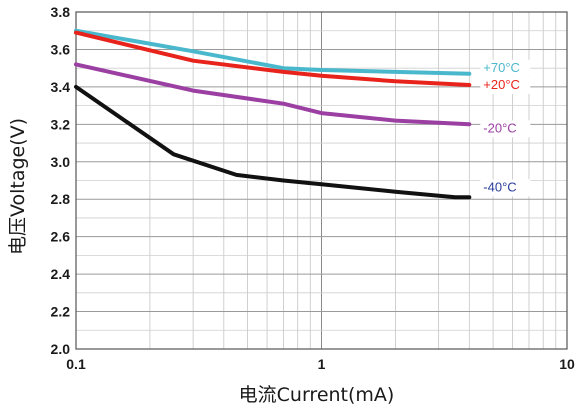 The height and width of the screenshot is (408, 581). Describe the element at coordinates (61, 49) in the screenshot. I see `y-tick-label: 3.6` at that location.